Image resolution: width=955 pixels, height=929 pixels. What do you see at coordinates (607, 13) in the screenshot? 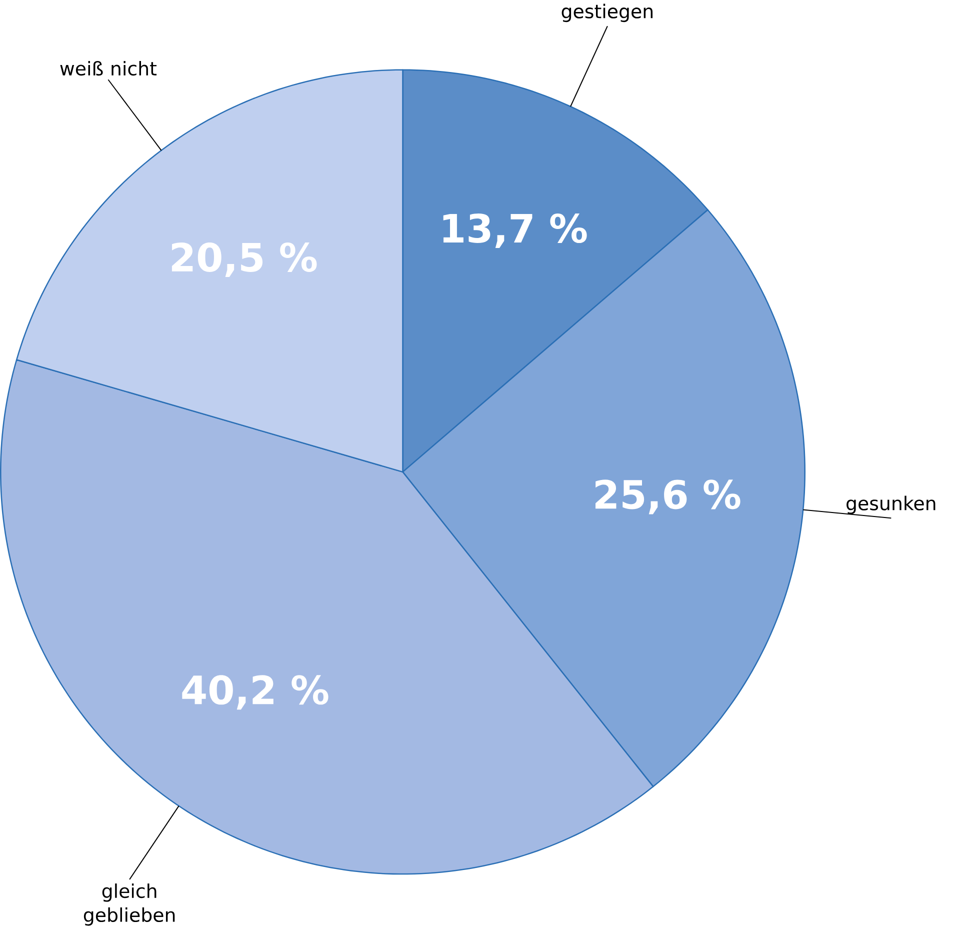
I see `slice-label: gestiegen` at bounding box center [607, 13].